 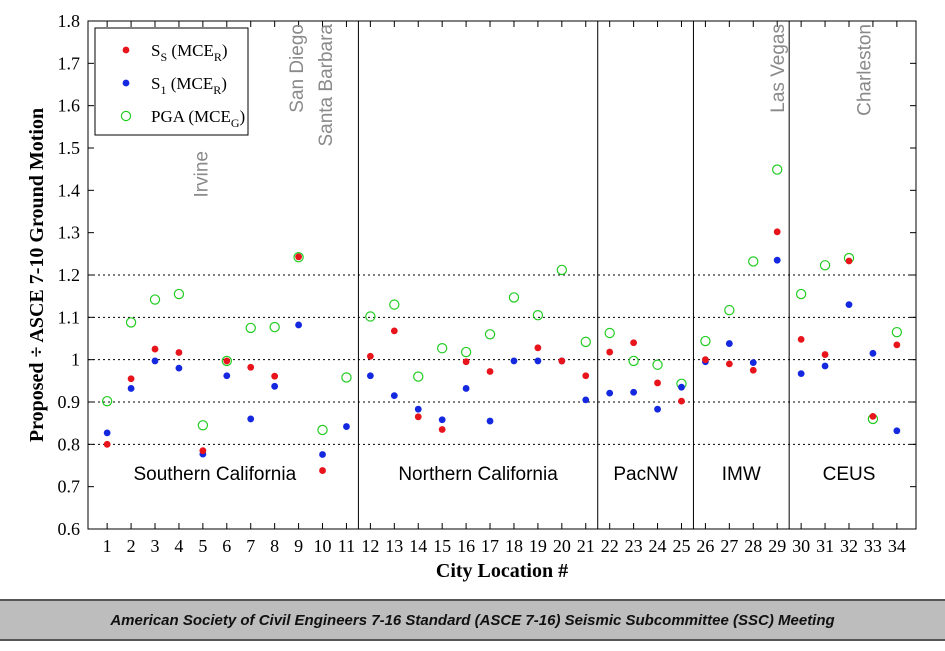 I want to click on region-label: IMW, so click(x=741, y=474).